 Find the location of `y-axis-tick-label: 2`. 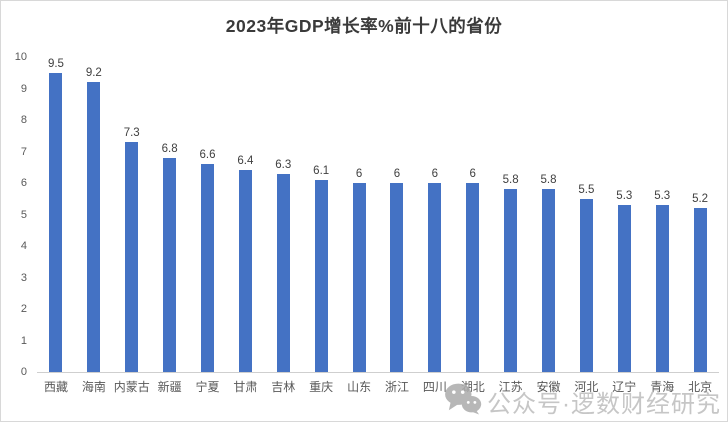

y-axis-tick-label: 2 is located at coordinates (23, 309).